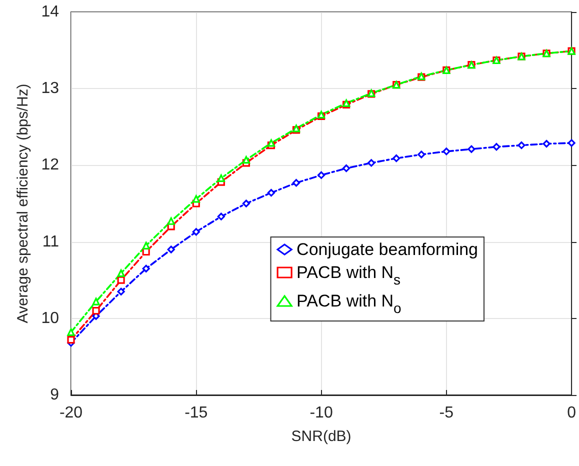 This screenshot has width=579, height=466. I want to click on y-tick-label: 13, so click(50, 89).